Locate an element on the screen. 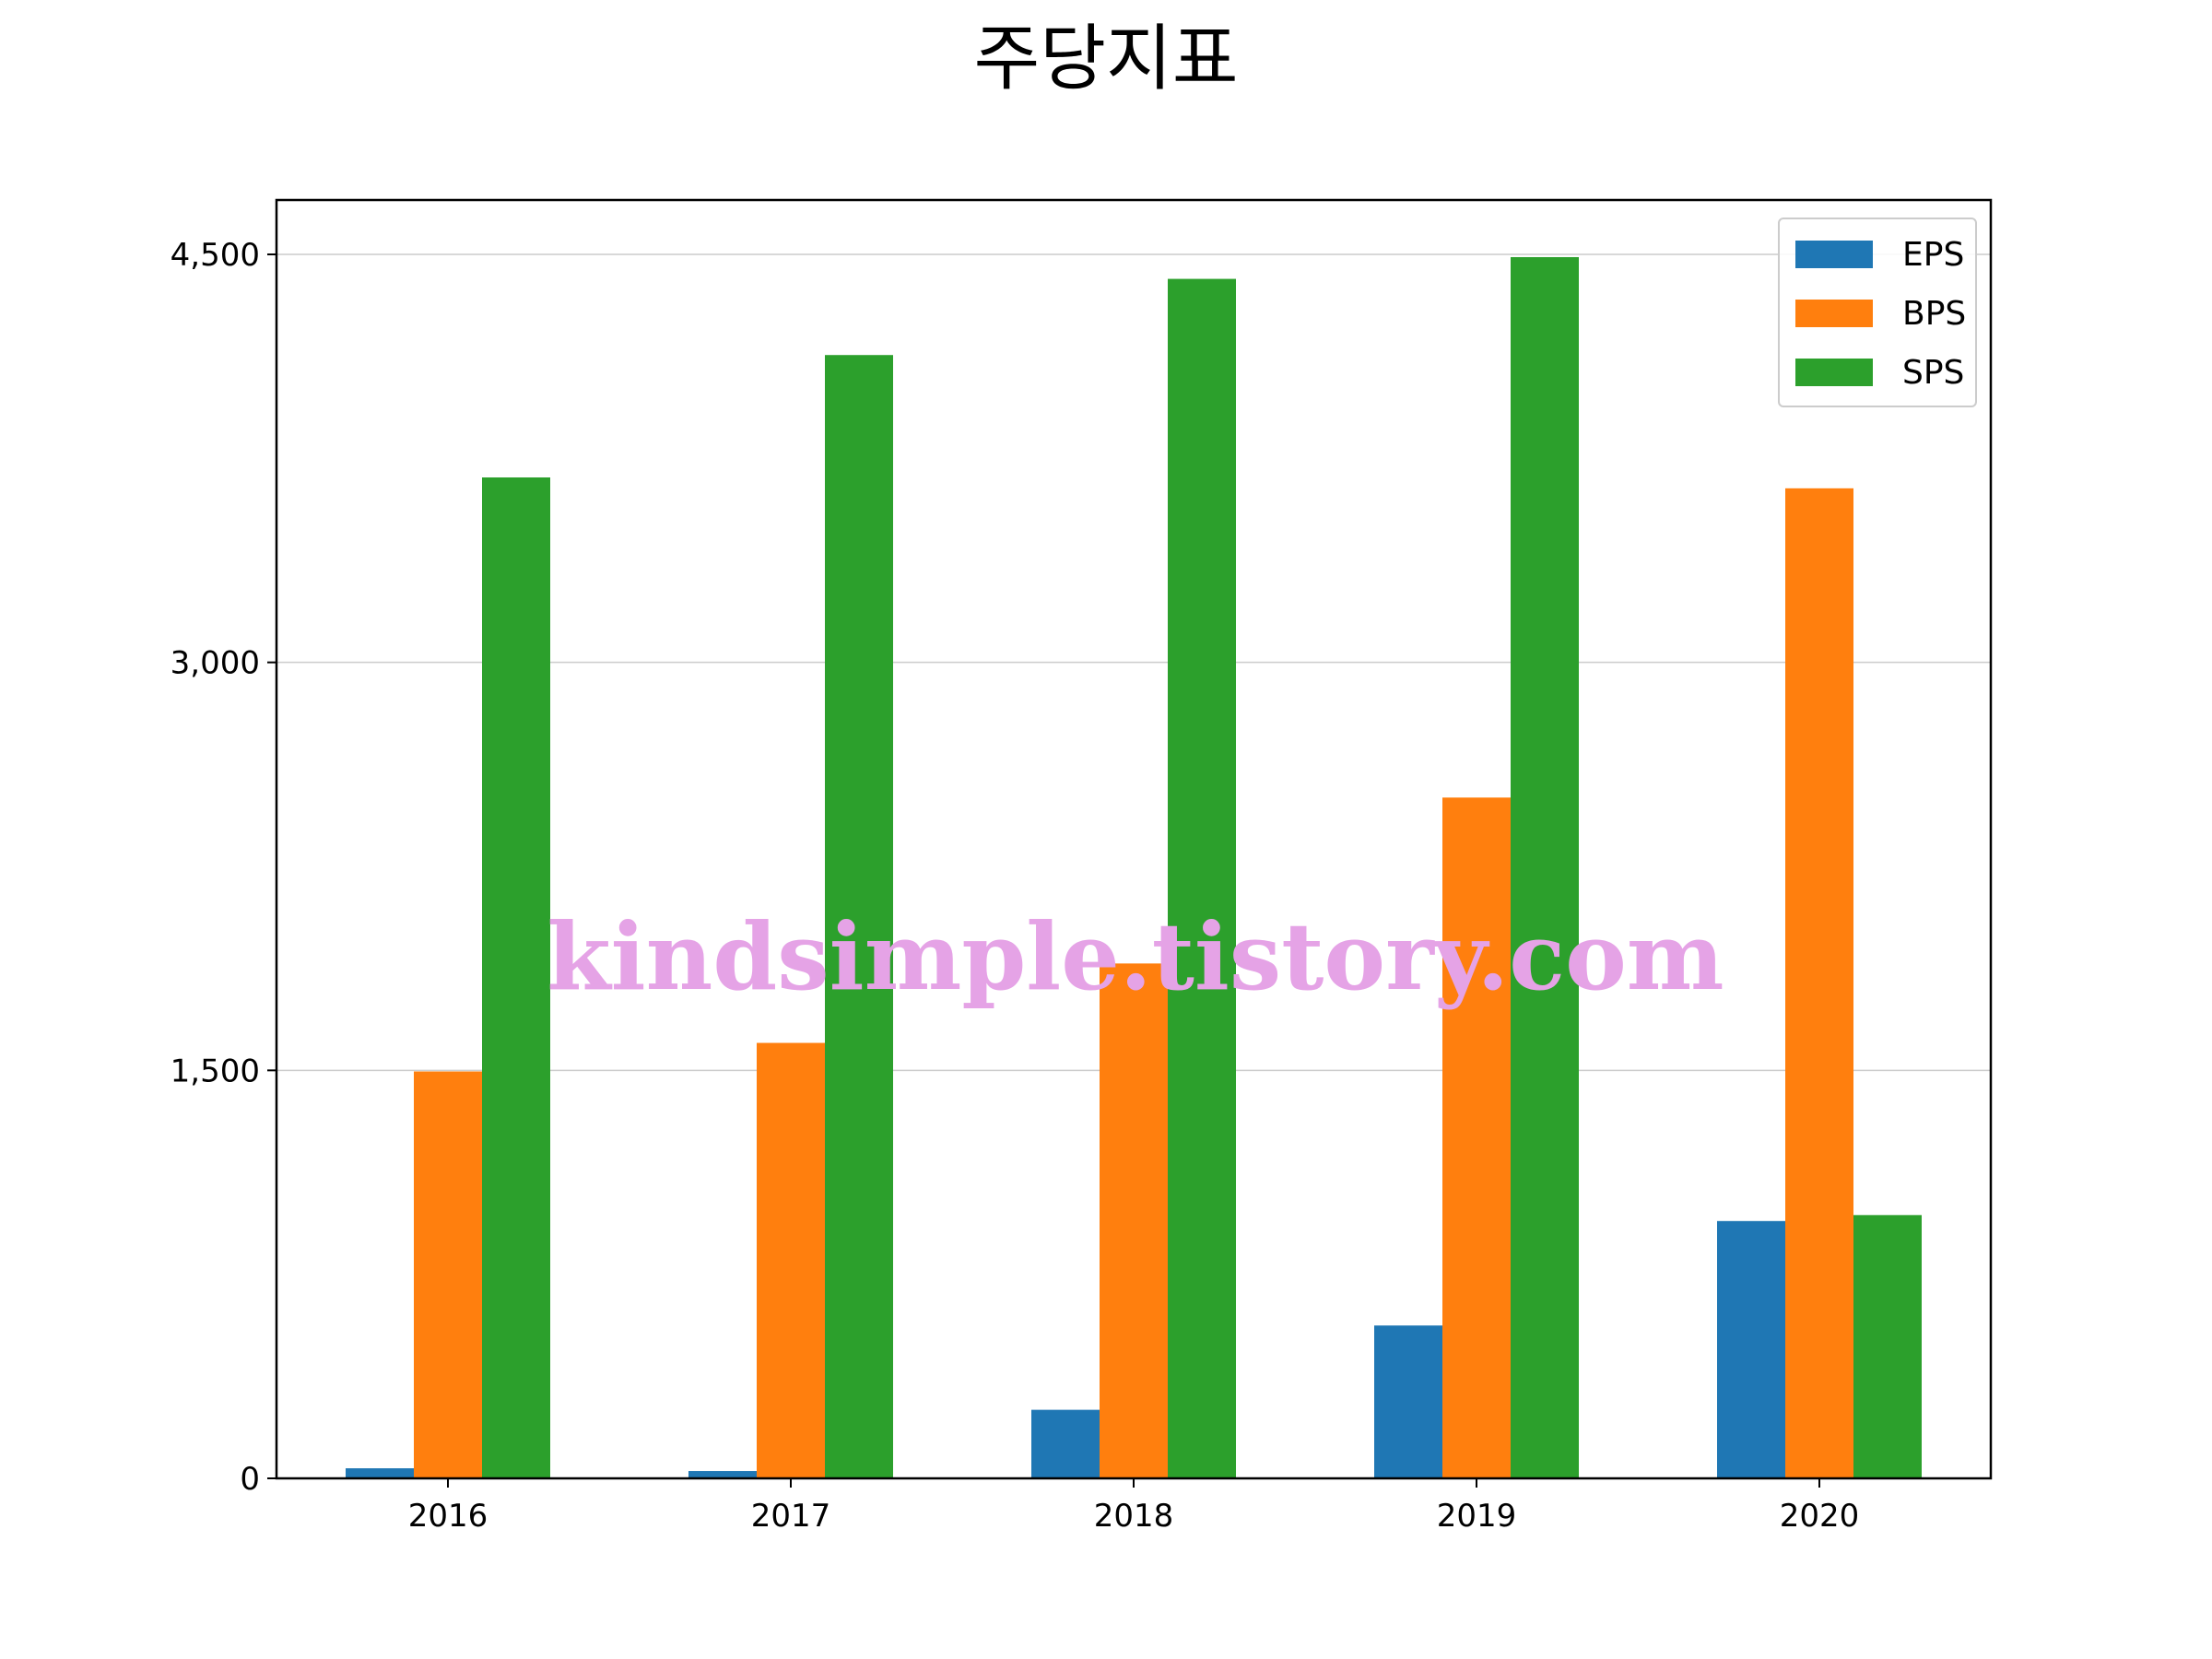  chart-title: 주당지표 is located at coordinates (1105, 59).